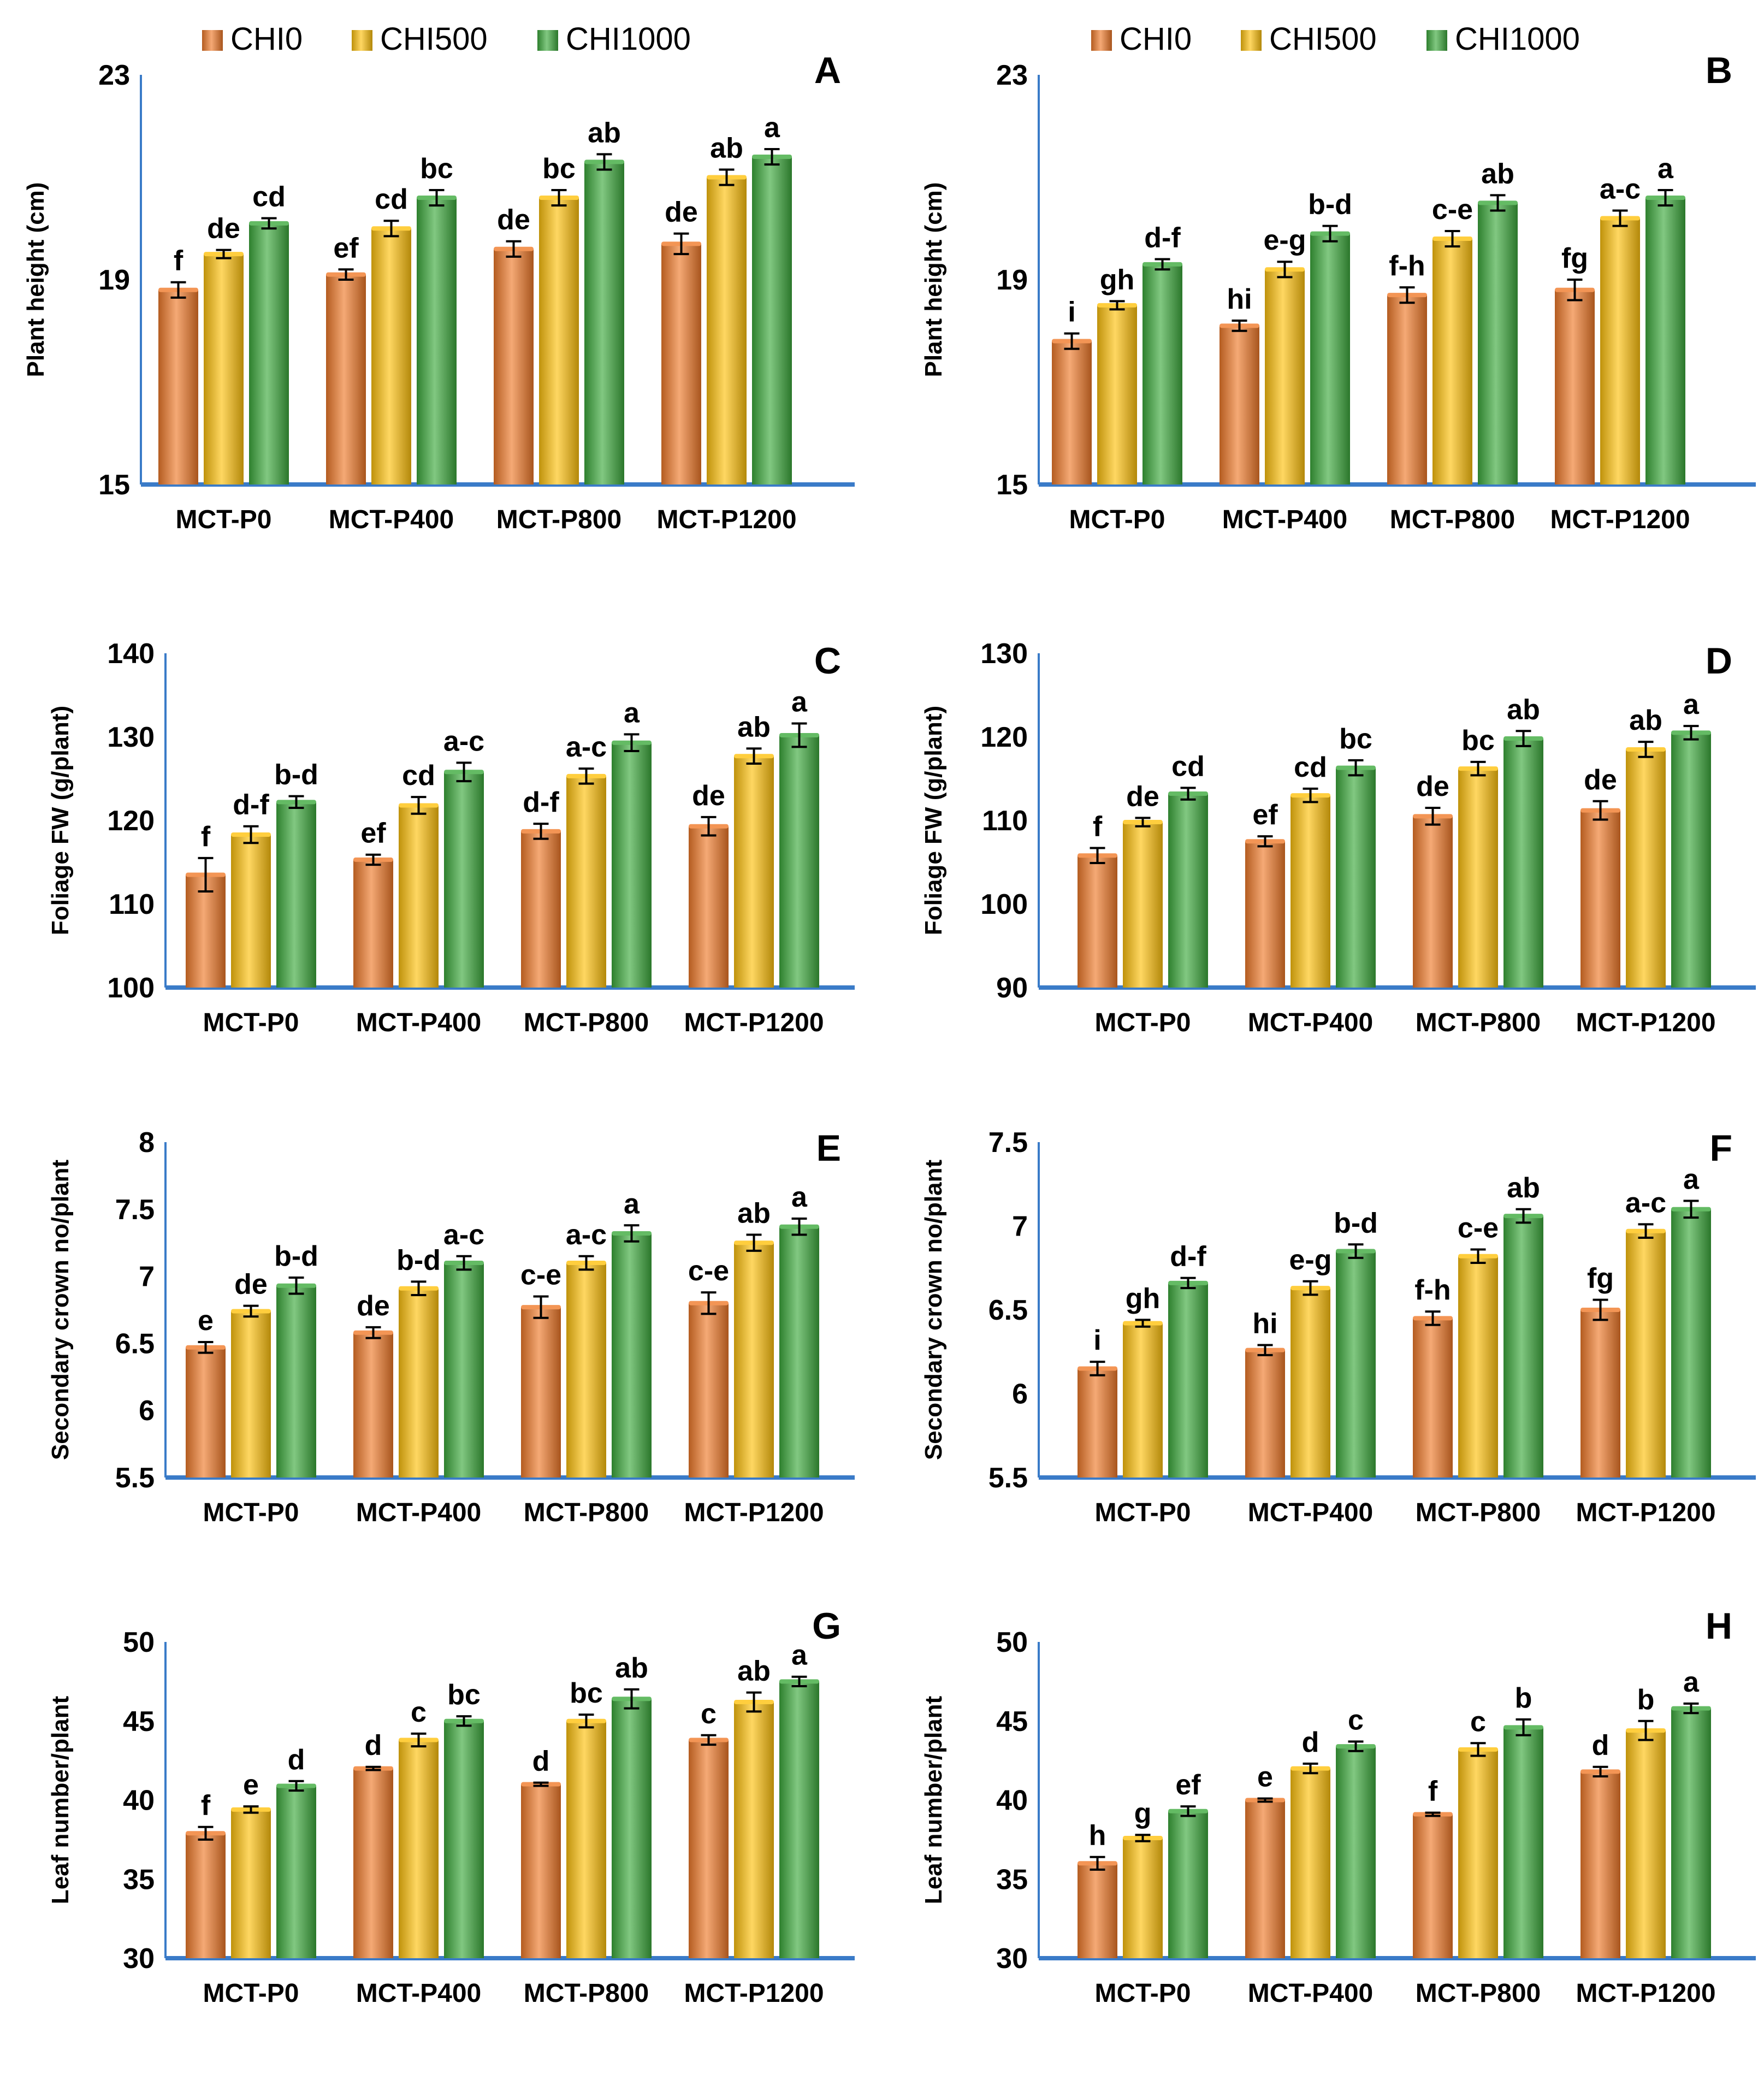 This screenshot has height=2080, width=1764. Describe the element at coordinates (114, 485) in the screenshot. I see `y-tick-label: 15` at that location.